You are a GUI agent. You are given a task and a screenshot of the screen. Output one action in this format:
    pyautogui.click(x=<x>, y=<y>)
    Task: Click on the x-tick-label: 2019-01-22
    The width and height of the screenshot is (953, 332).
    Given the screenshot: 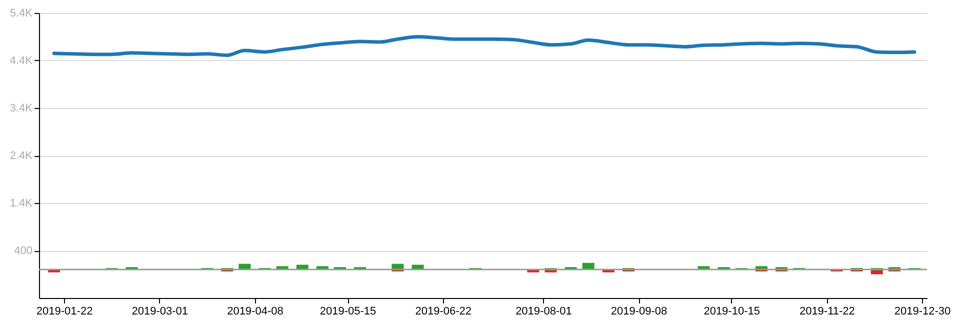 What is the action you would take?
    pyautogui.click(x=64, y=312)
    